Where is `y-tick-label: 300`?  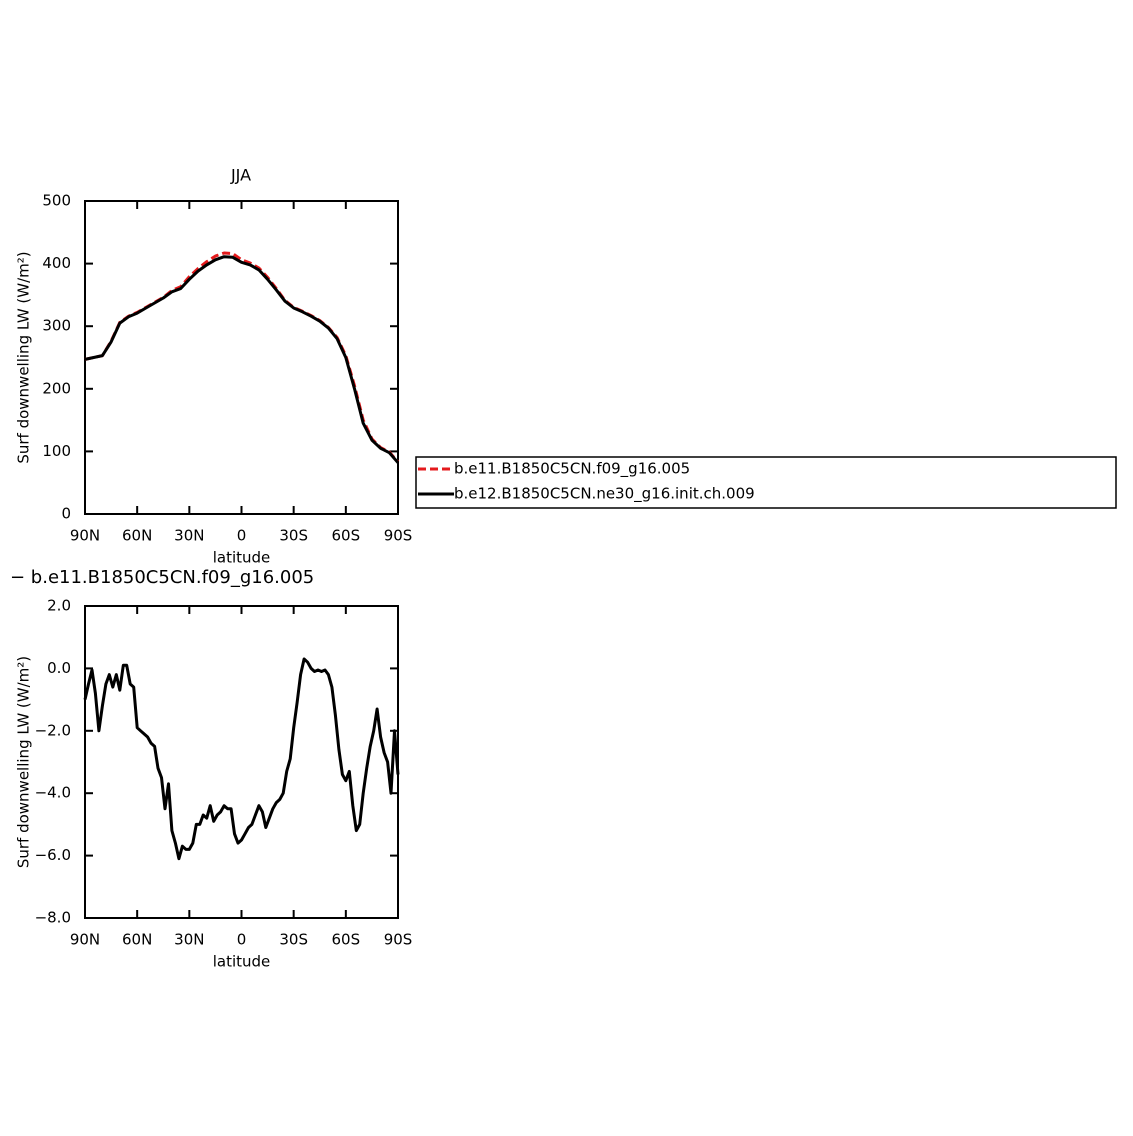 y-tick-label: 300 is located at coordinates (56, 326).